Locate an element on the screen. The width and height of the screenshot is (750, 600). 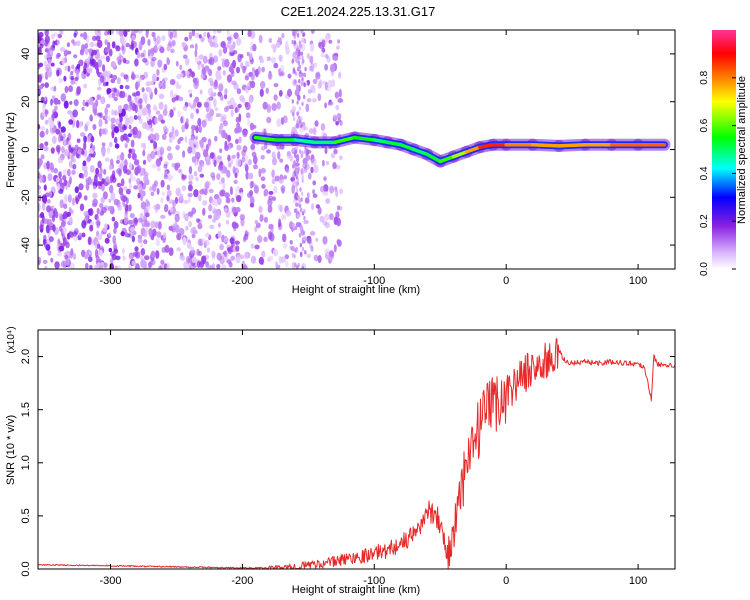
colorbar-tick-label: 0.4 is located at coordinates (704, 173).